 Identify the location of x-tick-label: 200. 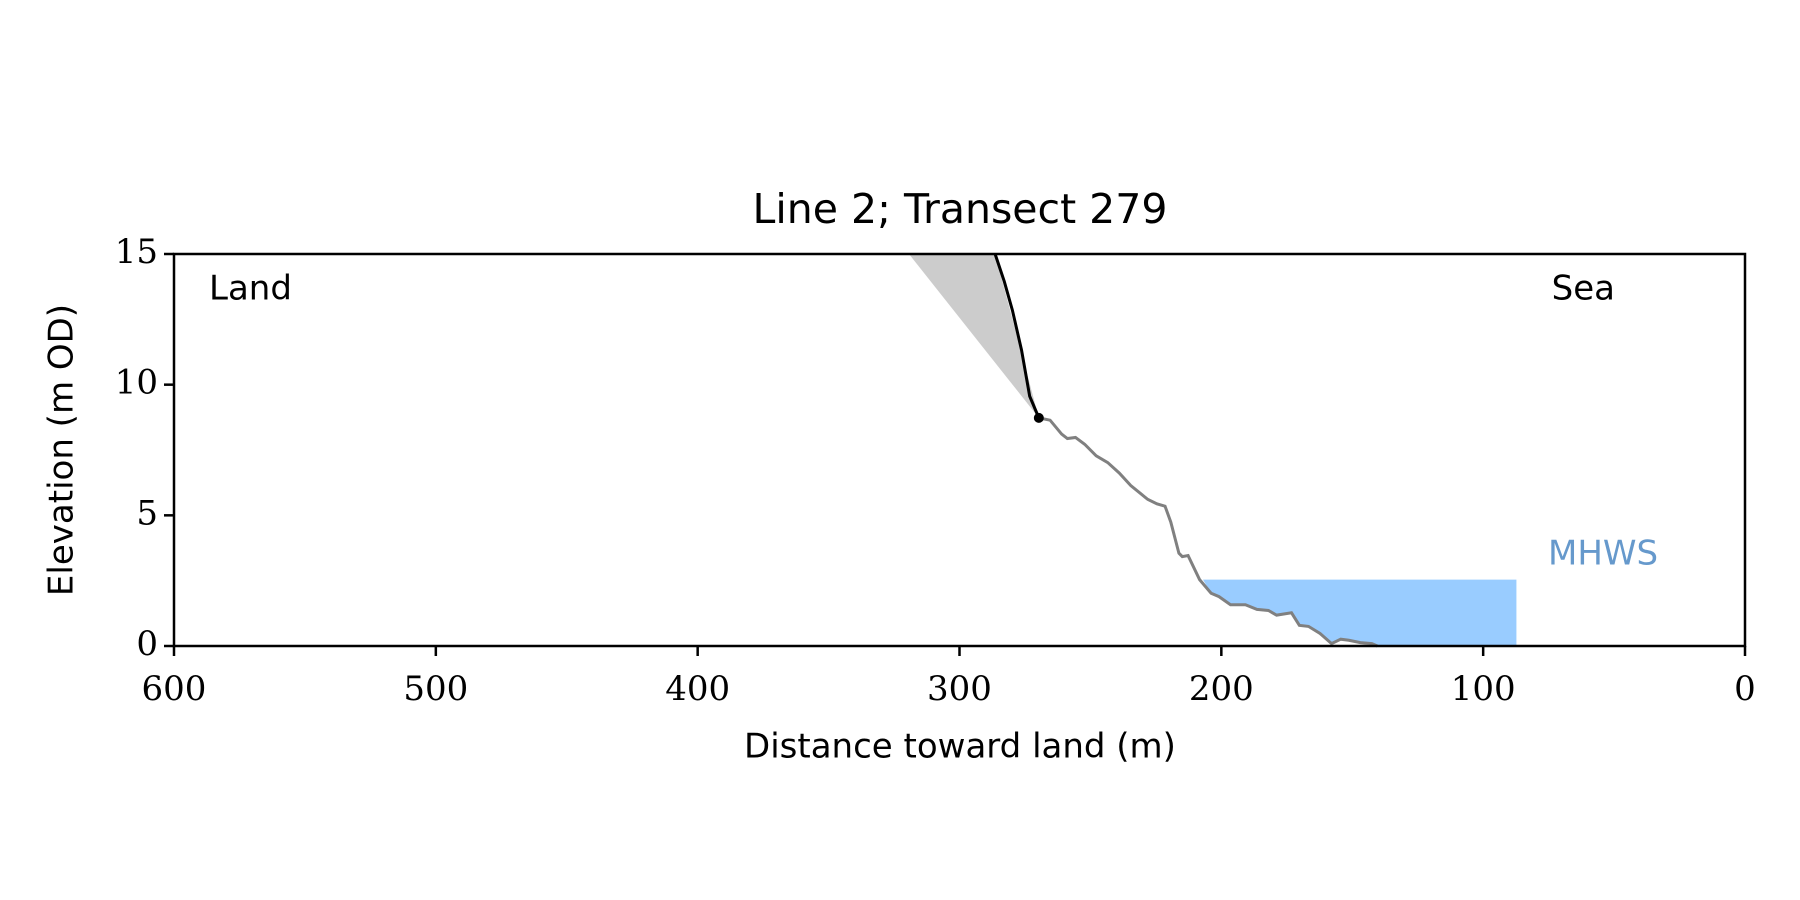
(1221, 689).